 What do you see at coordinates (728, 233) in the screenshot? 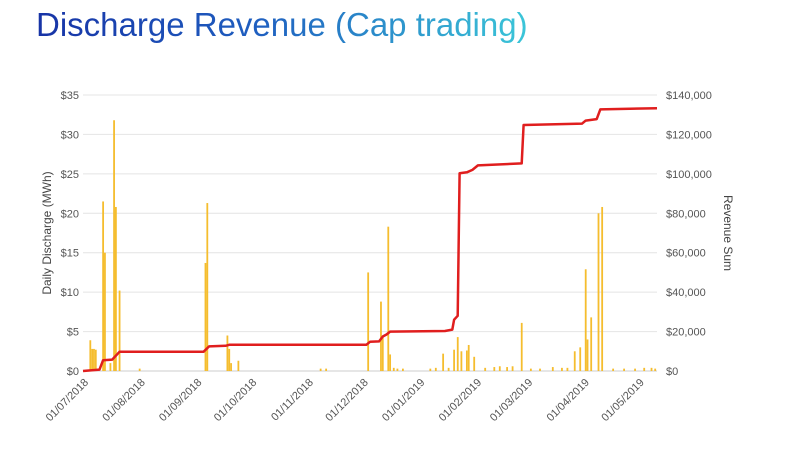
I see `y-right-axis-label: Revenue Sum` at bounding box center [728, 233].